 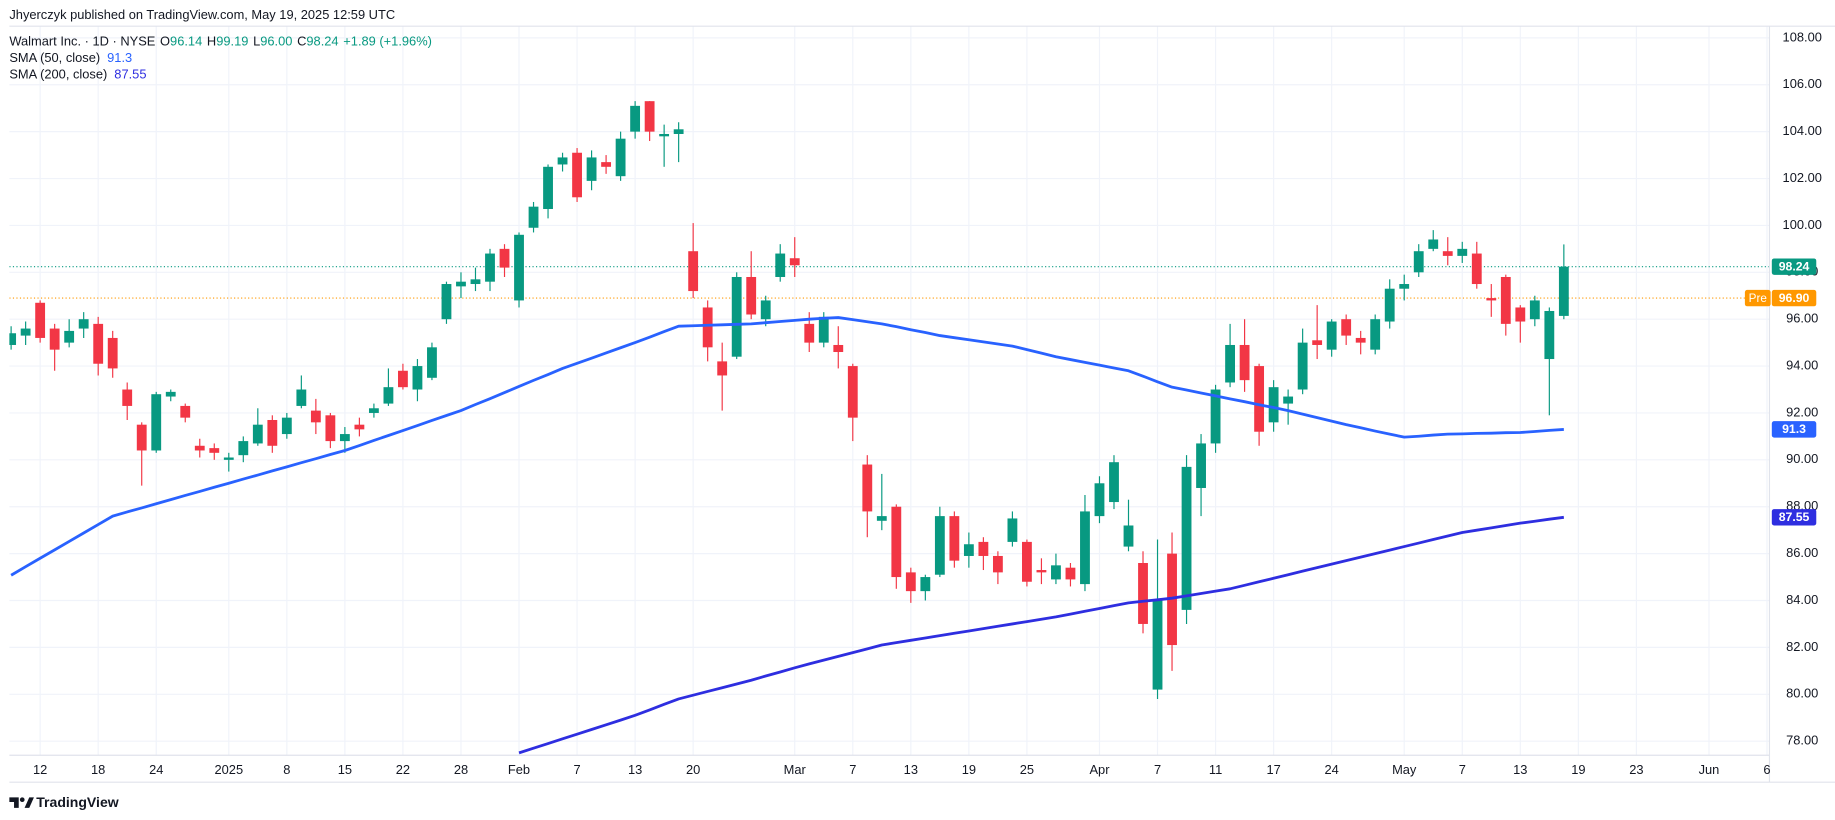 I want to click on logo-slash, so click(x=29, y=802).